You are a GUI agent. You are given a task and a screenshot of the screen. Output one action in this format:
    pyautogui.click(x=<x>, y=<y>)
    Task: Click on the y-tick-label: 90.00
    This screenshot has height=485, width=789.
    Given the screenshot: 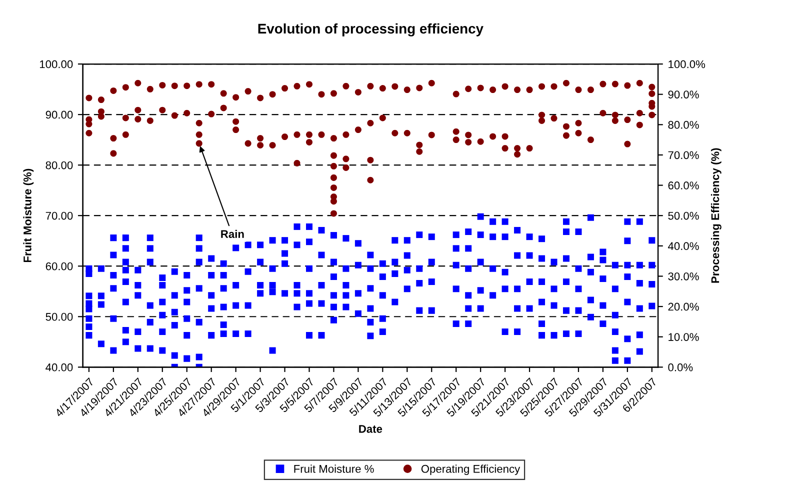 What is the action you would take?
    pyautogui.click(x=59, y=114)
    